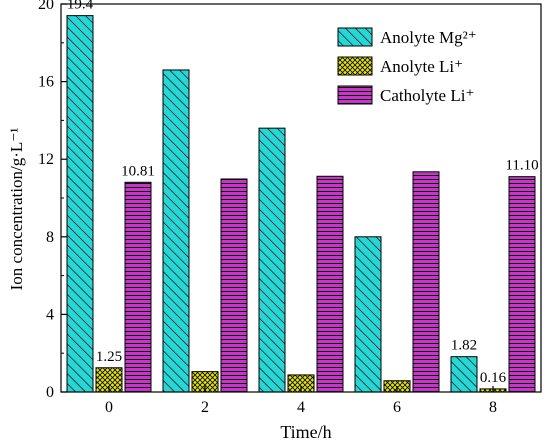 The image size is (550, 448). What do you see at coordinates (109, 357) in the screenshot?
I see `data-label: 1.25` at bounding box center [109, 357].